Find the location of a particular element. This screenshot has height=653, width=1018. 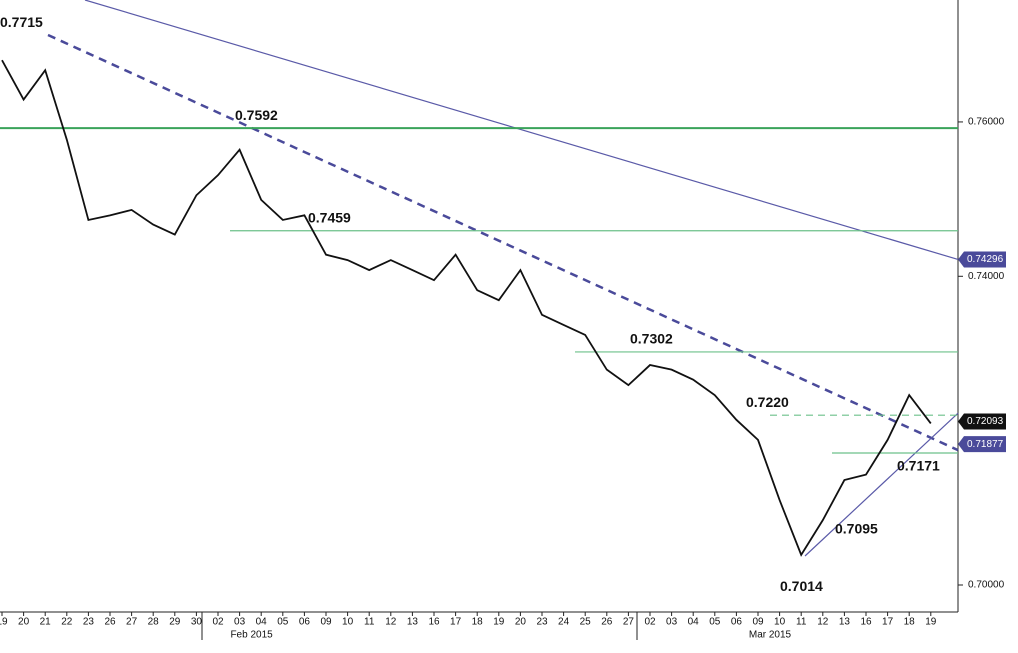

x-tick-label: 21 is located at coordinates (46, 622).